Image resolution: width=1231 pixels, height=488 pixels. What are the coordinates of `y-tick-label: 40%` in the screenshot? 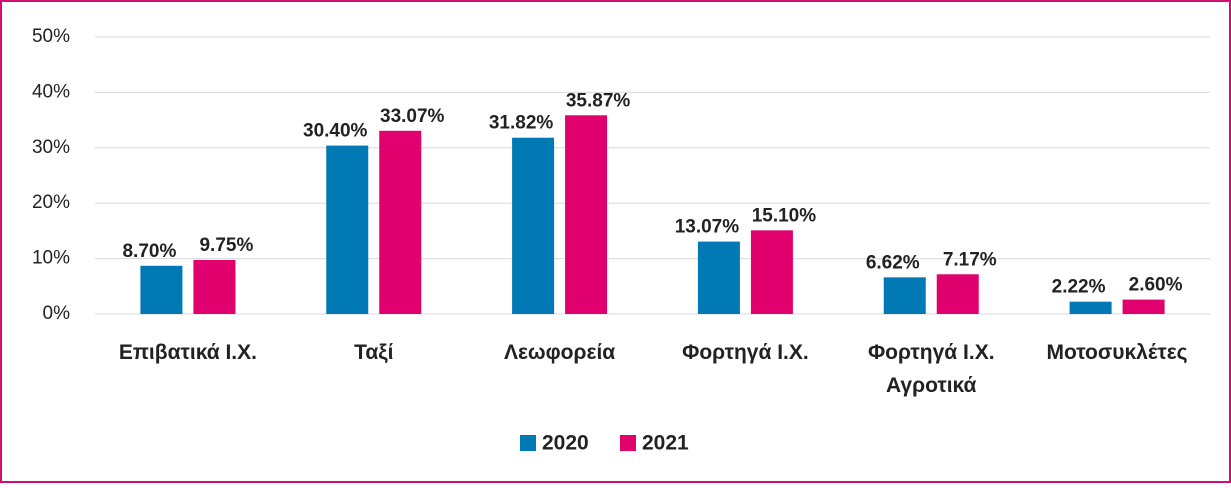 It's located at (51, 91).